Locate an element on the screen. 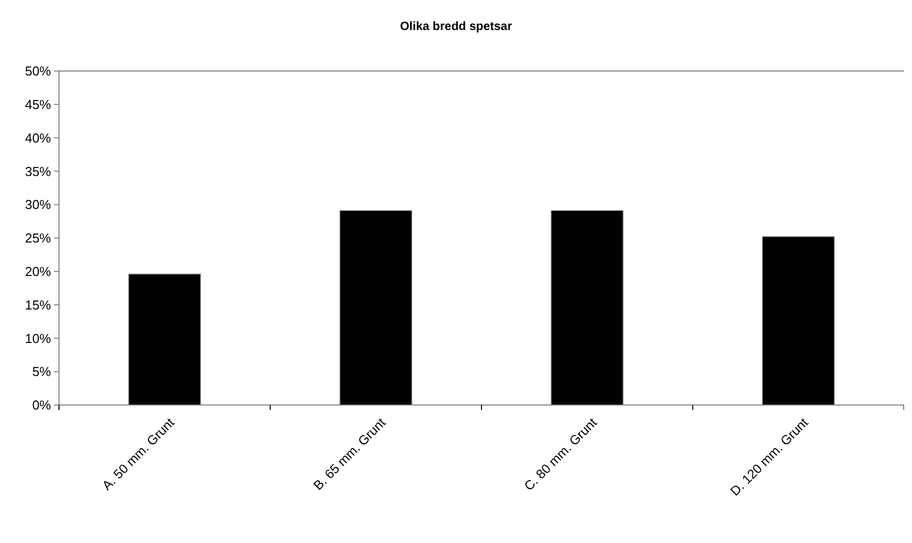 Image resolution: width=912 pixels, height=543 pixels. y-tick-label: 50% is located at coordinates (38, 71).